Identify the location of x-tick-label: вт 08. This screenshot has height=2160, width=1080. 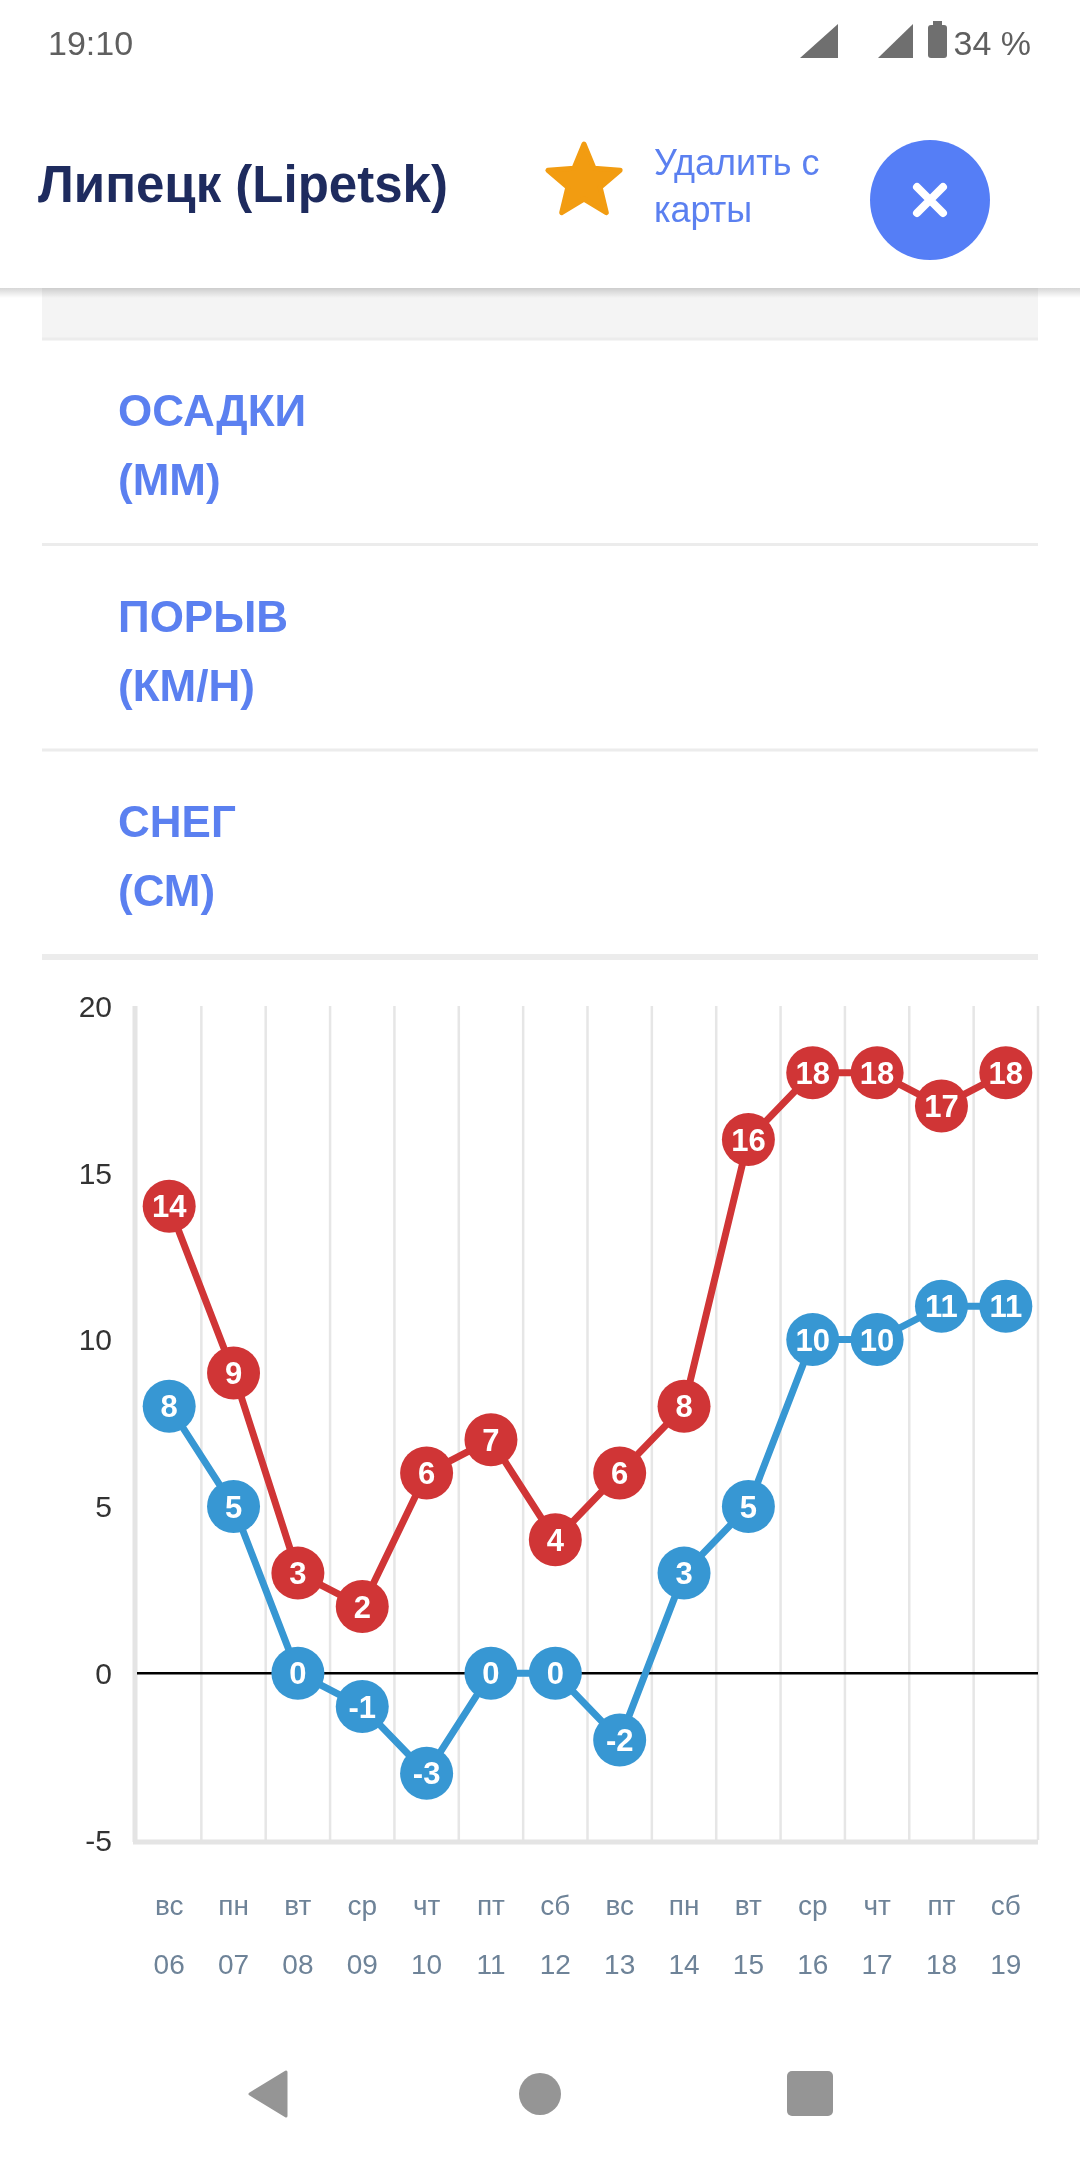
(298, 1935).